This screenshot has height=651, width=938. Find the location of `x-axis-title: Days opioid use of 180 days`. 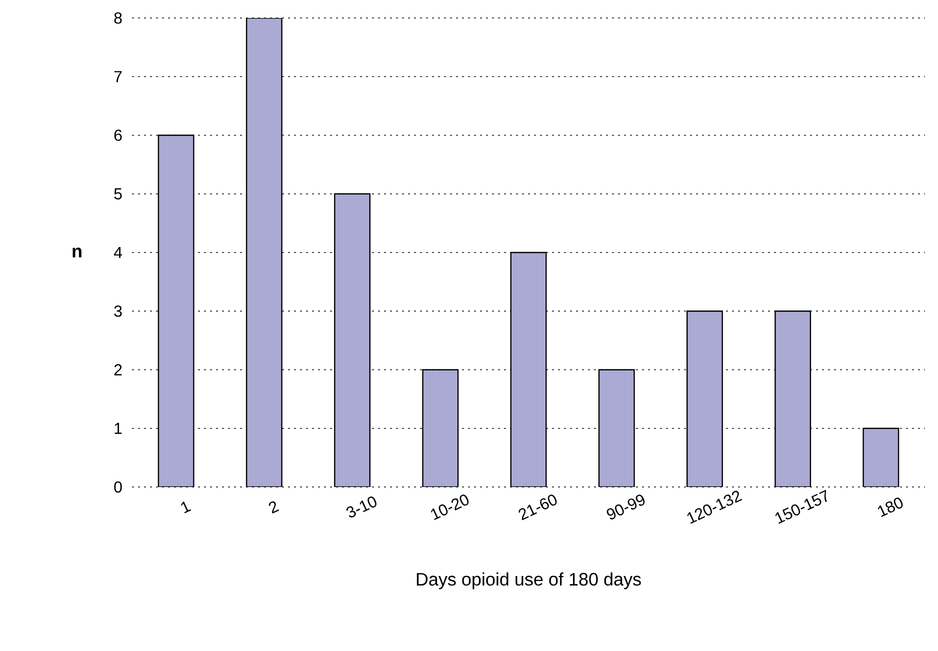

x-axis-title: Days opioid use of 180 days is located at coordinates (528, 581).